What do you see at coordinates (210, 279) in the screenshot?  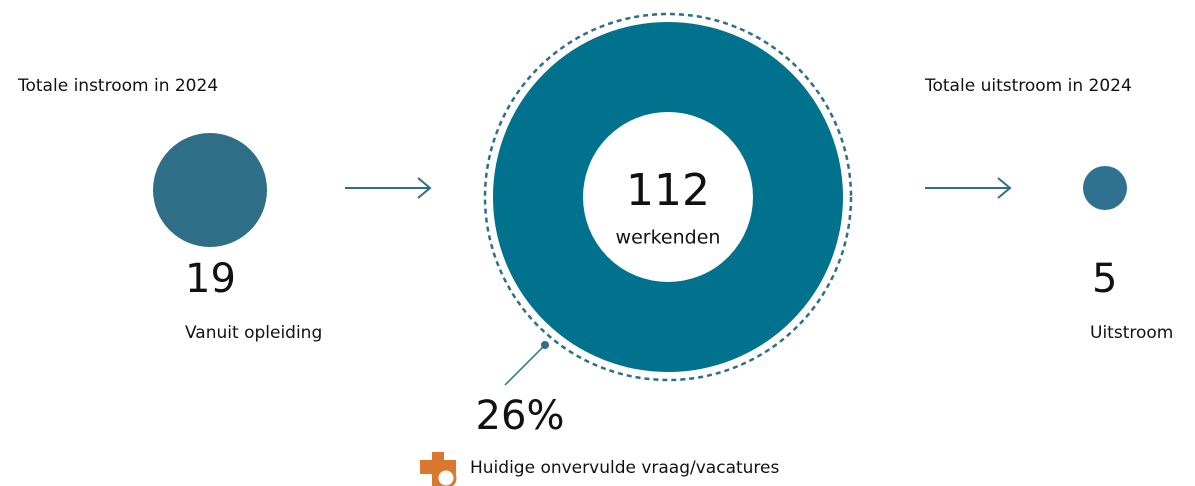 I see `inflow-value: 19` at bounding box center [210, 279].